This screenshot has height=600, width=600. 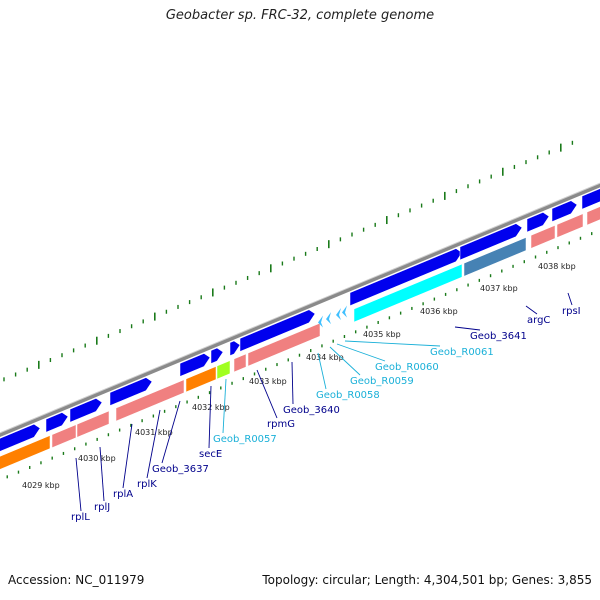 What do you see at coordinates (498, 336) in the screenshot?
I see `gene-label: Geob_3641` at bounding box center [498, 336].